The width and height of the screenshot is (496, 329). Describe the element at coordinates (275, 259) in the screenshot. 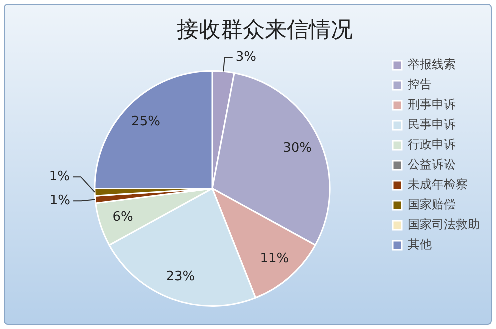

I see `data-label: 11%` at that location.